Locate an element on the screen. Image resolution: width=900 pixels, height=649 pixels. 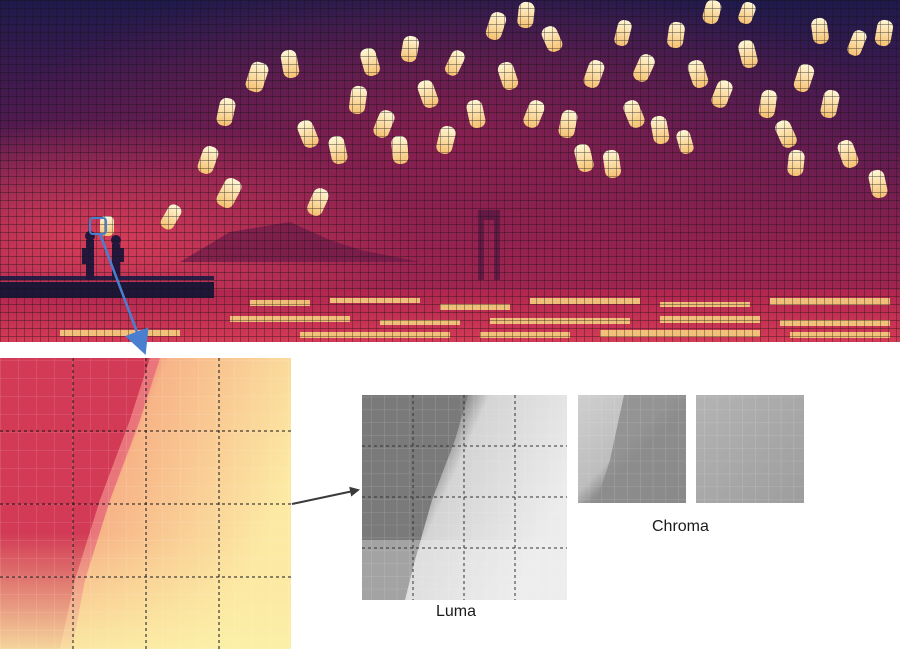
luma-label: Luma is located at coordinates (456, 611).